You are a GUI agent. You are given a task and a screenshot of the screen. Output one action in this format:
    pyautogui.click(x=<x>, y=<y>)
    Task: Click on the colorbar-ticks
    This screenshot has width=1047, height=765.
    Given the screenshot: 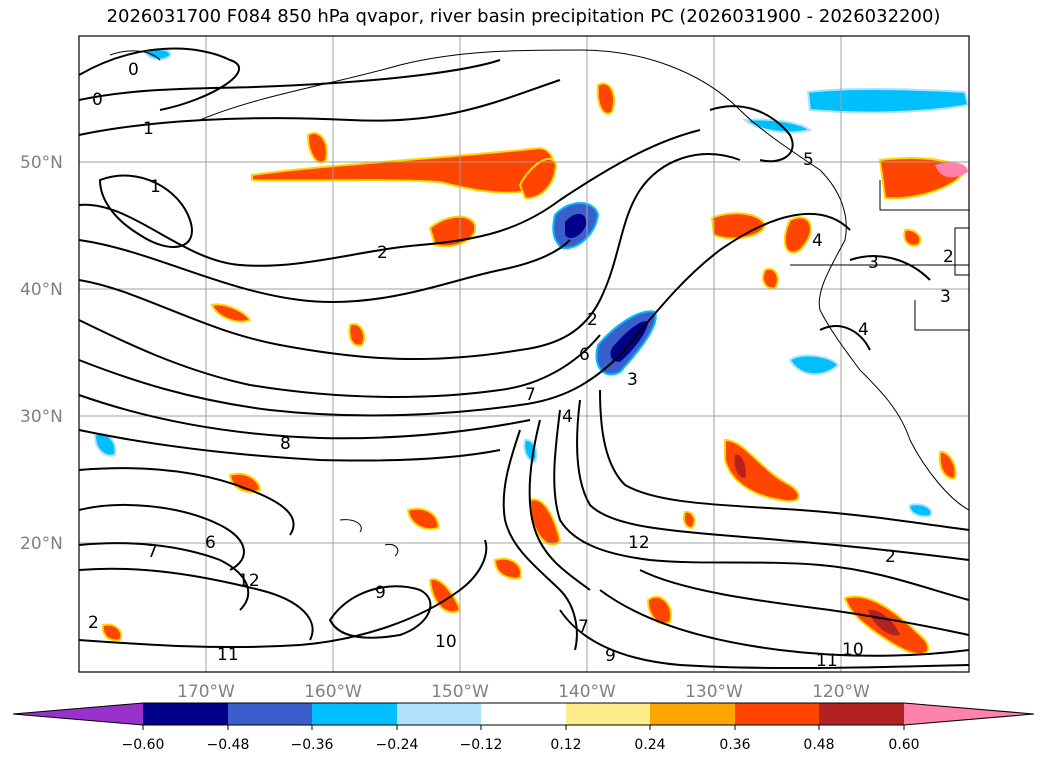 What is the action you would take?
    pyautogui.click(x=523, y=727)
    